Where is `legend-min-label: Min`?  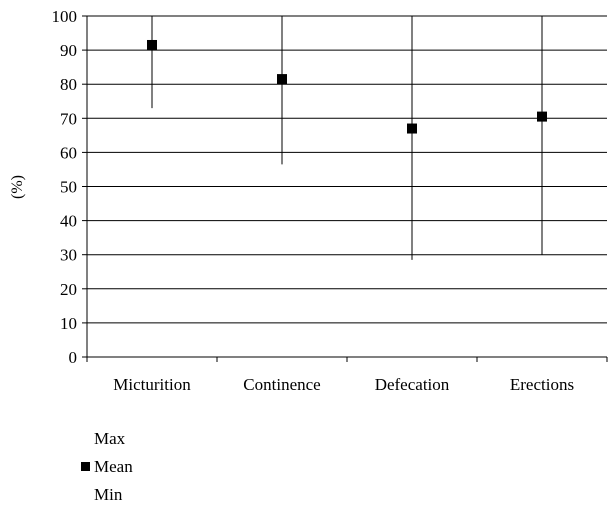
legend-min-label: Min is located at coordinates (108, 494).